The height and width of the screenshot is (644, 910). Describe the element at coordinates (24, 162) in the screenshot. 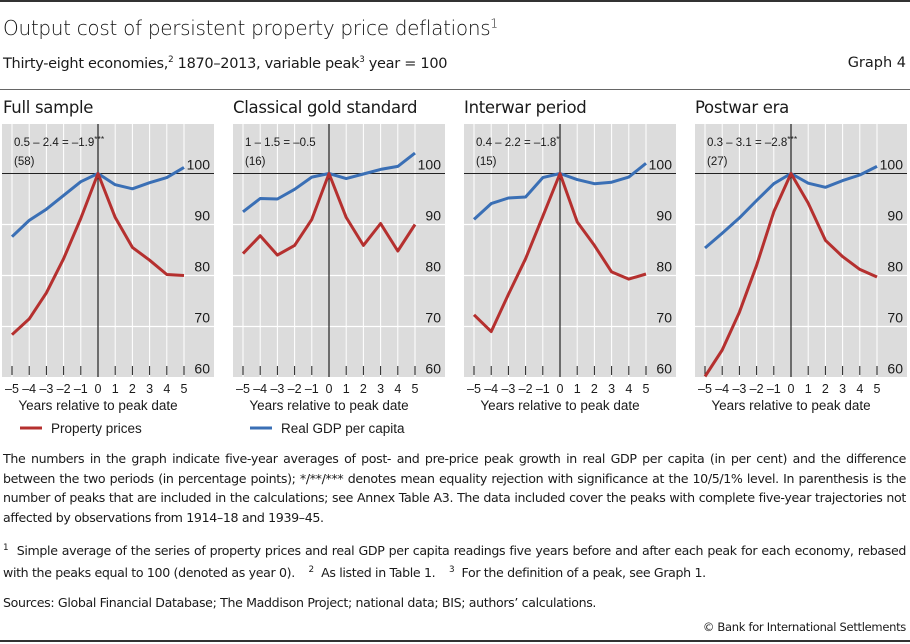

I see `peak-count: (58)` at that location.